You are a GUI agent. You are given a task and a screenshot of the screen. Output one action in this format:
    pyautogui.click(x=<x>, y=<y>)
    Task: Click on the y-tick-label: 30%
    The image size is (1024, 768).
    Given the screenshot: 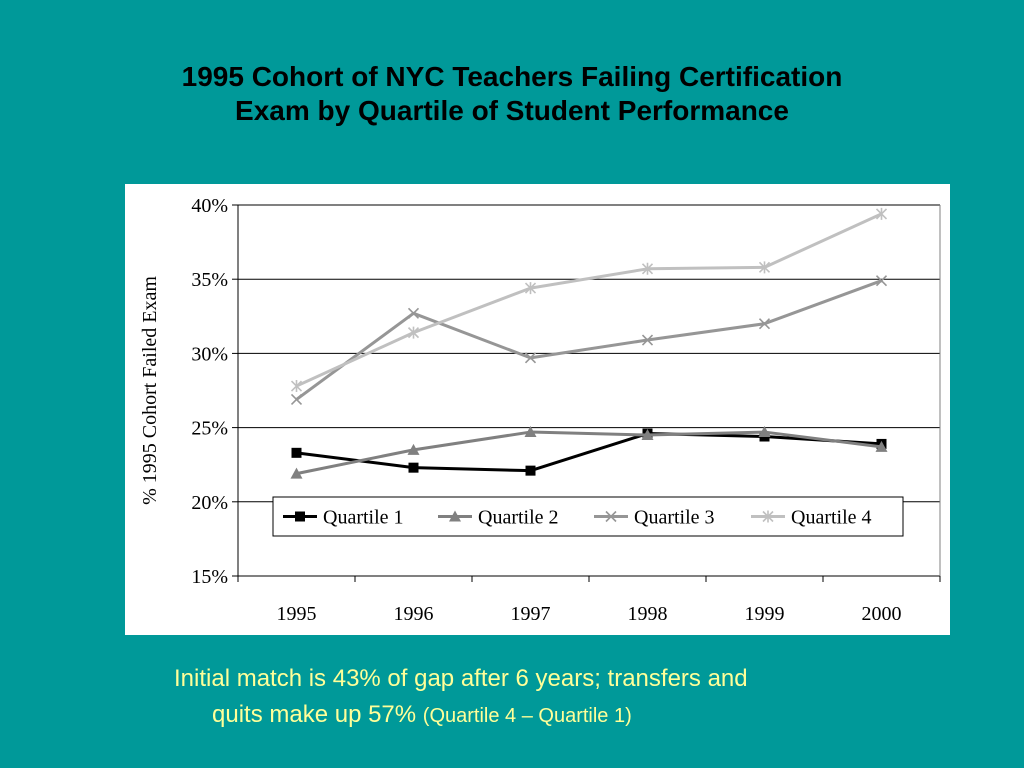 What is the action you would take?
    pyautogui.click(x=209, y=354)
    